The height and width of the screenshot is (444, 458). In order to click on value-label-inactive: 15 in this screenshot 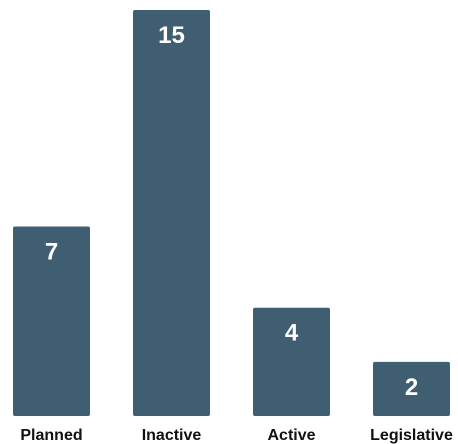, I will do `click(171, 35)`.